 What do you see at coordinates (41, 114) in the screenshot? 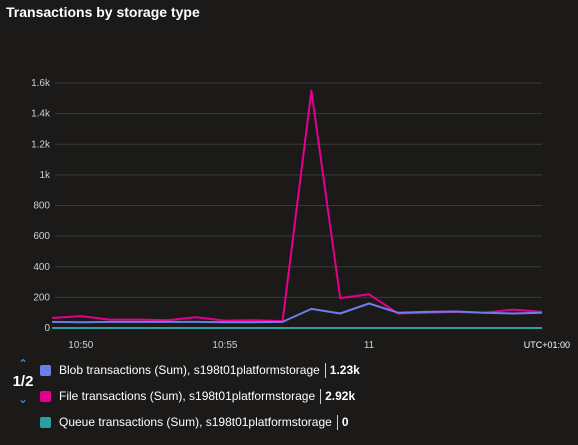
I see `y-tick-label: 1.4k` at bounding box center [41, 114].